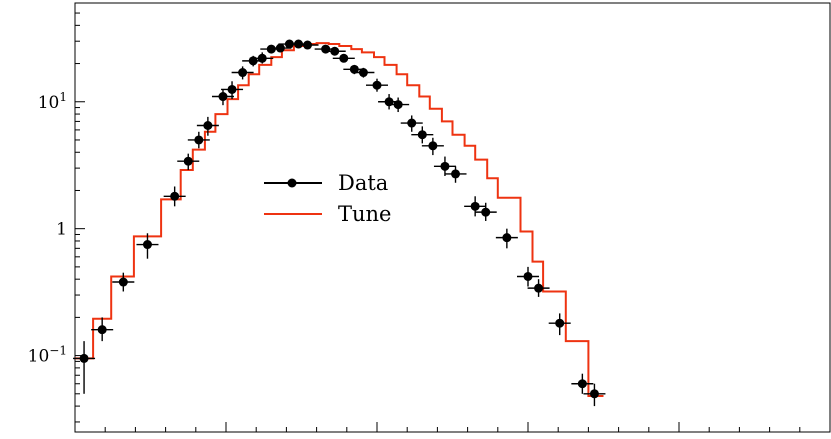 The height and width of the screenshot is (439, 831). Describe the element at coordinates (52, 101) in the screenshot. I see `y-tick-label: 10¹` at that location.